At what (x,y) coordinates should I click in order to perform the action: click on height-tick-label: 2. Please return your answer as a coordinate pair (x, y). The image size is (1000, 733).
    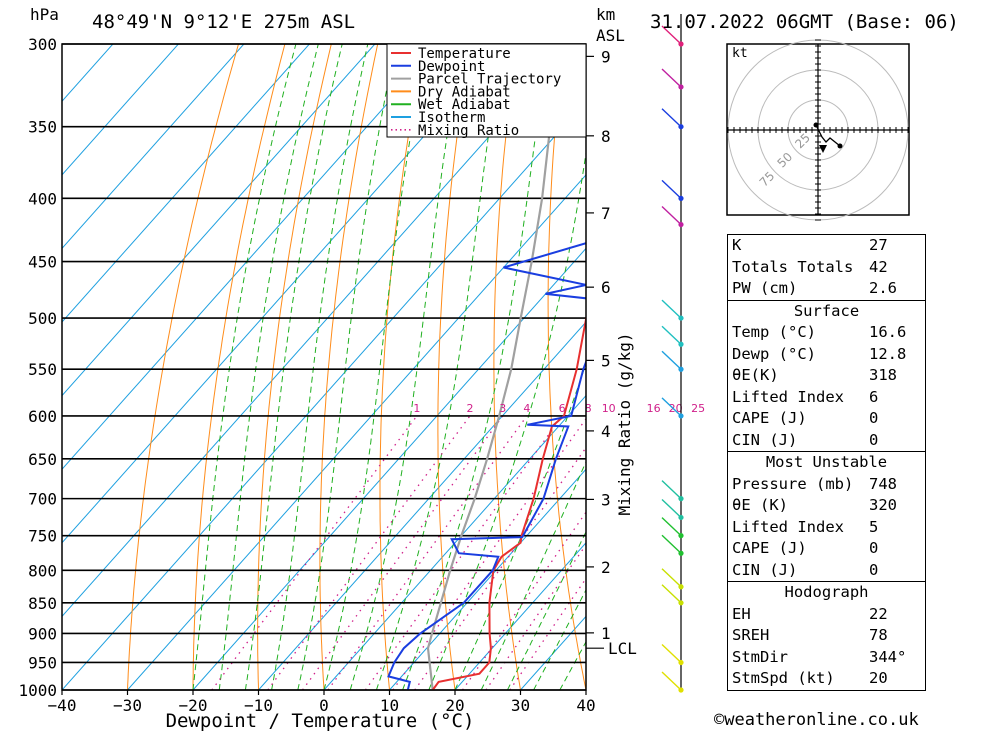
    Looking at the image, I should click on (606, 567).